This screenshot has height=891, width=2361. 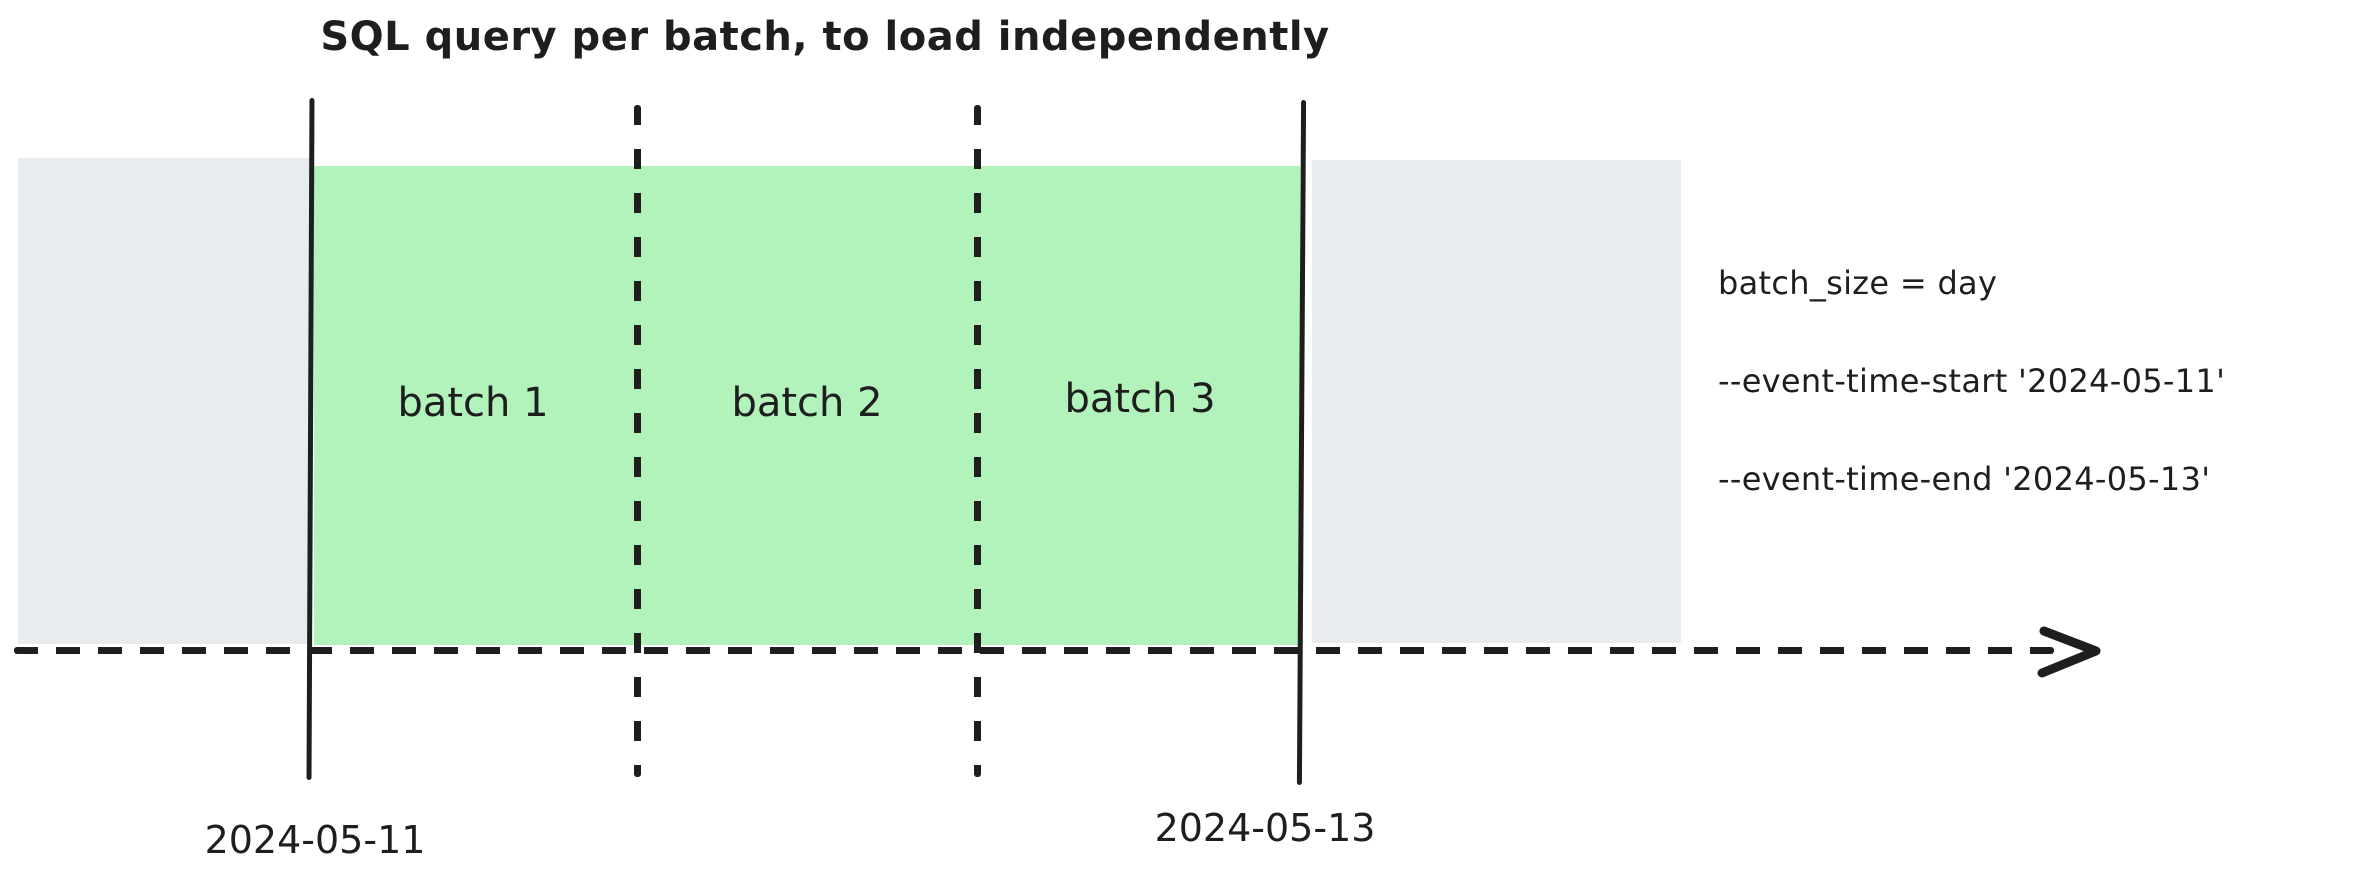 I want to click on annotation-event-time-start: --event-time-start '2024-05-11', so click(x=1972, y=381).